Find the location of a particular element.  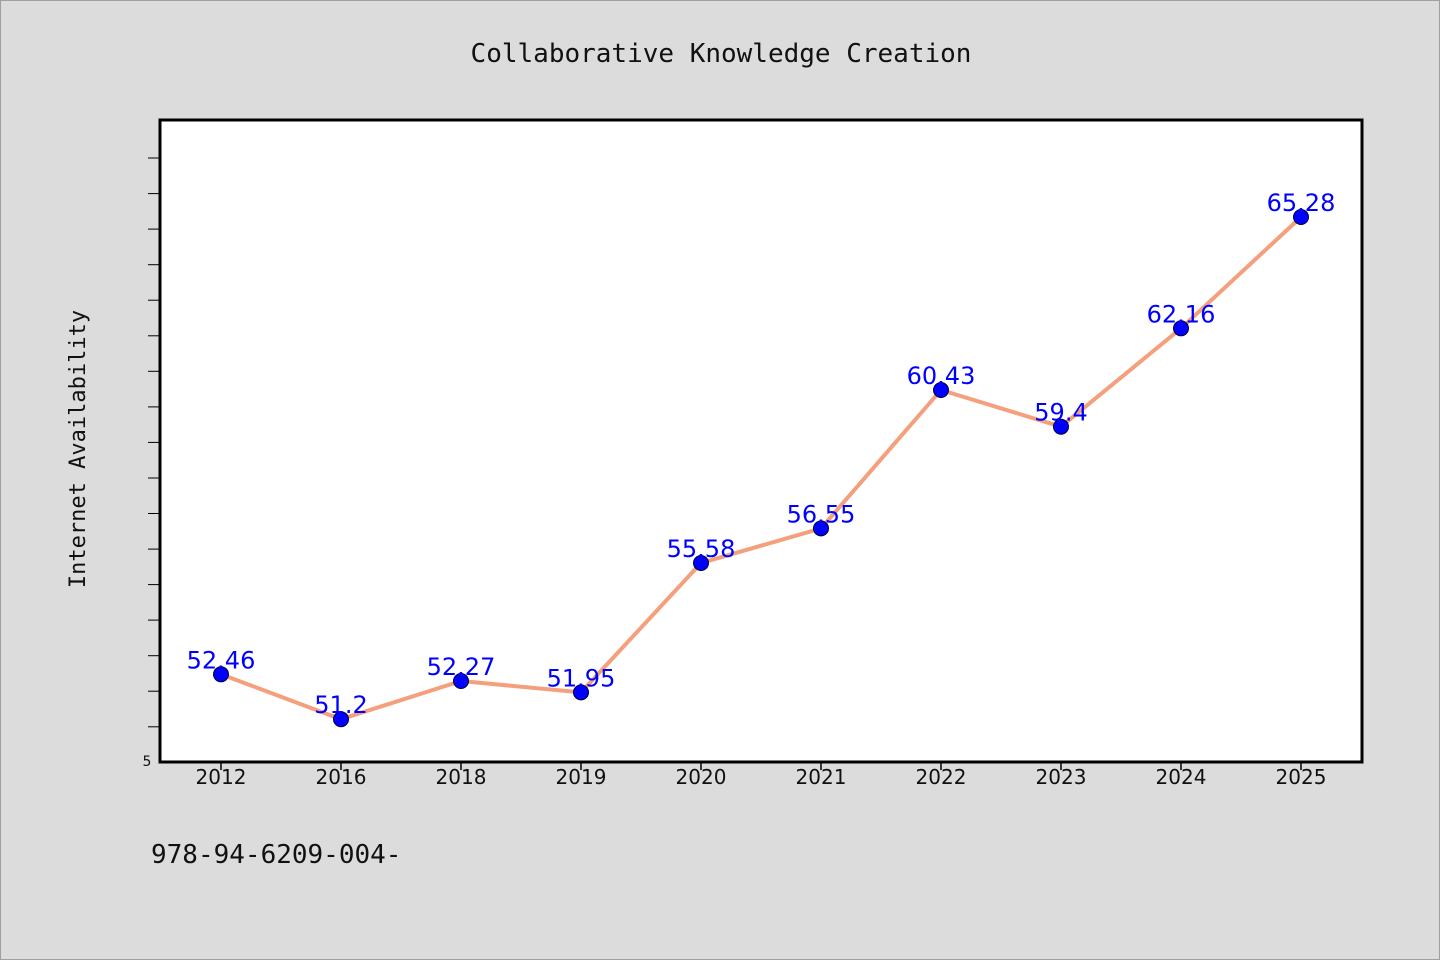

data-label: 62.16 is located at coordinates (1181, 314).